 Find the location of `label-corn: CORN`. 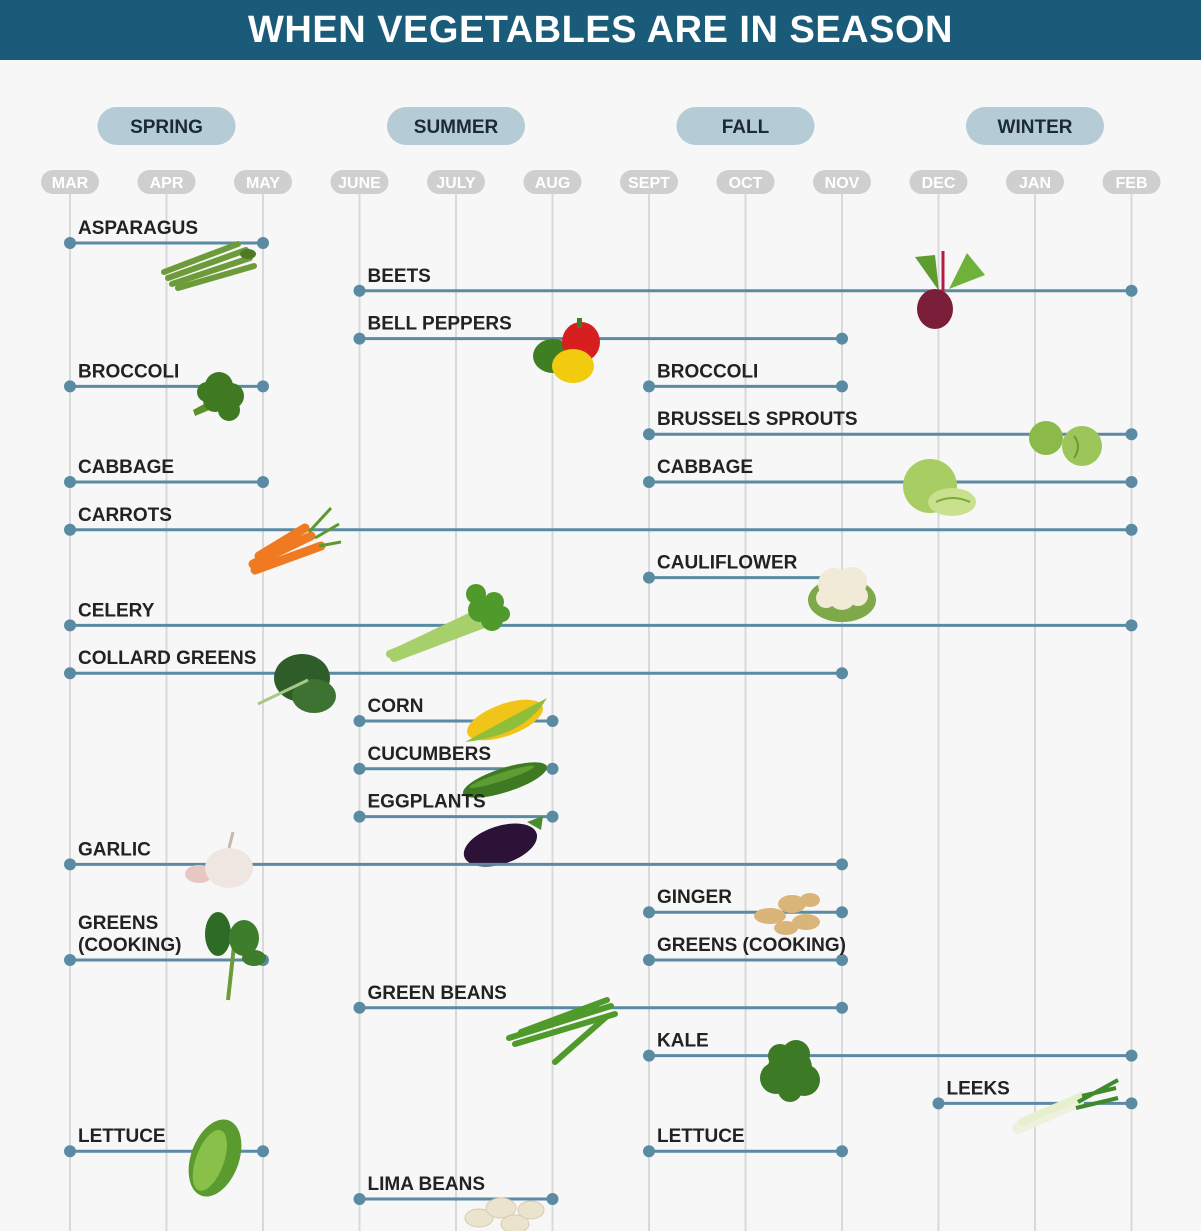

label-corn: CORN is located at coordinates (396, 706).